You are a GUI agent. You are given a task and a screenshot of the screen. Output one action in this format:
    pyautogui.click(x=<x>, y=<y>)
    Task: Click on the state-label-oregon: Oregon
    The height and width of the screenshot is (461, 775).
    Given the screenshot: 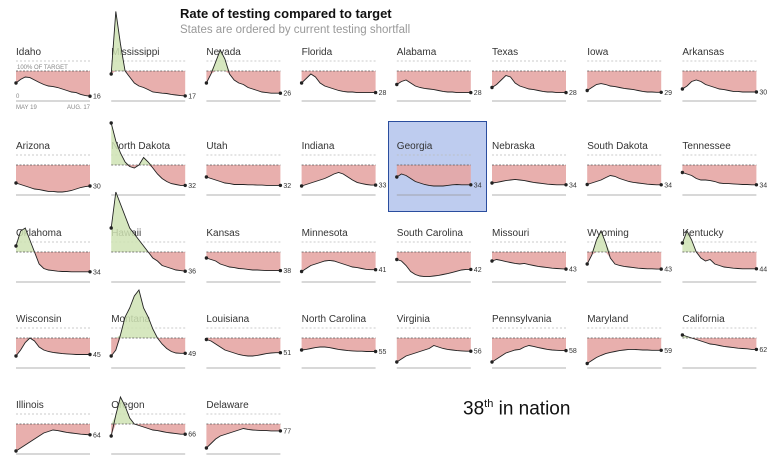 What is the action you would take?
    pyautogui.click(x=127, y=405)
    